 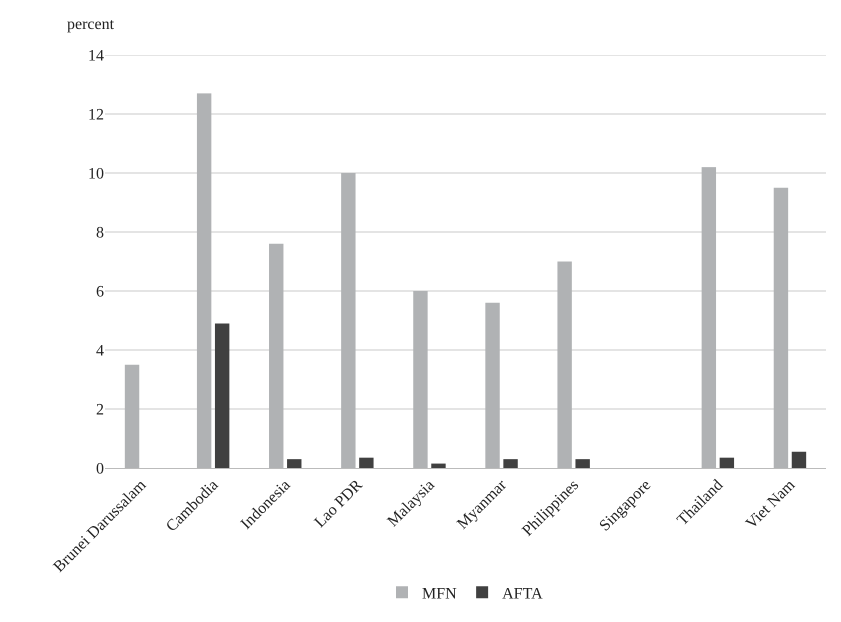 I want to click on y-tick-label: 10, so click(x=96, y=174).